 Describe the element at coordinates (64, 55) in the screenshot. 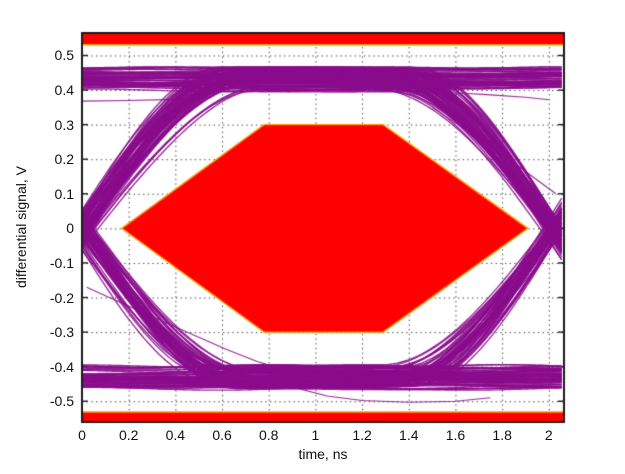

I see `y-tick-label: 0.5` at that location.